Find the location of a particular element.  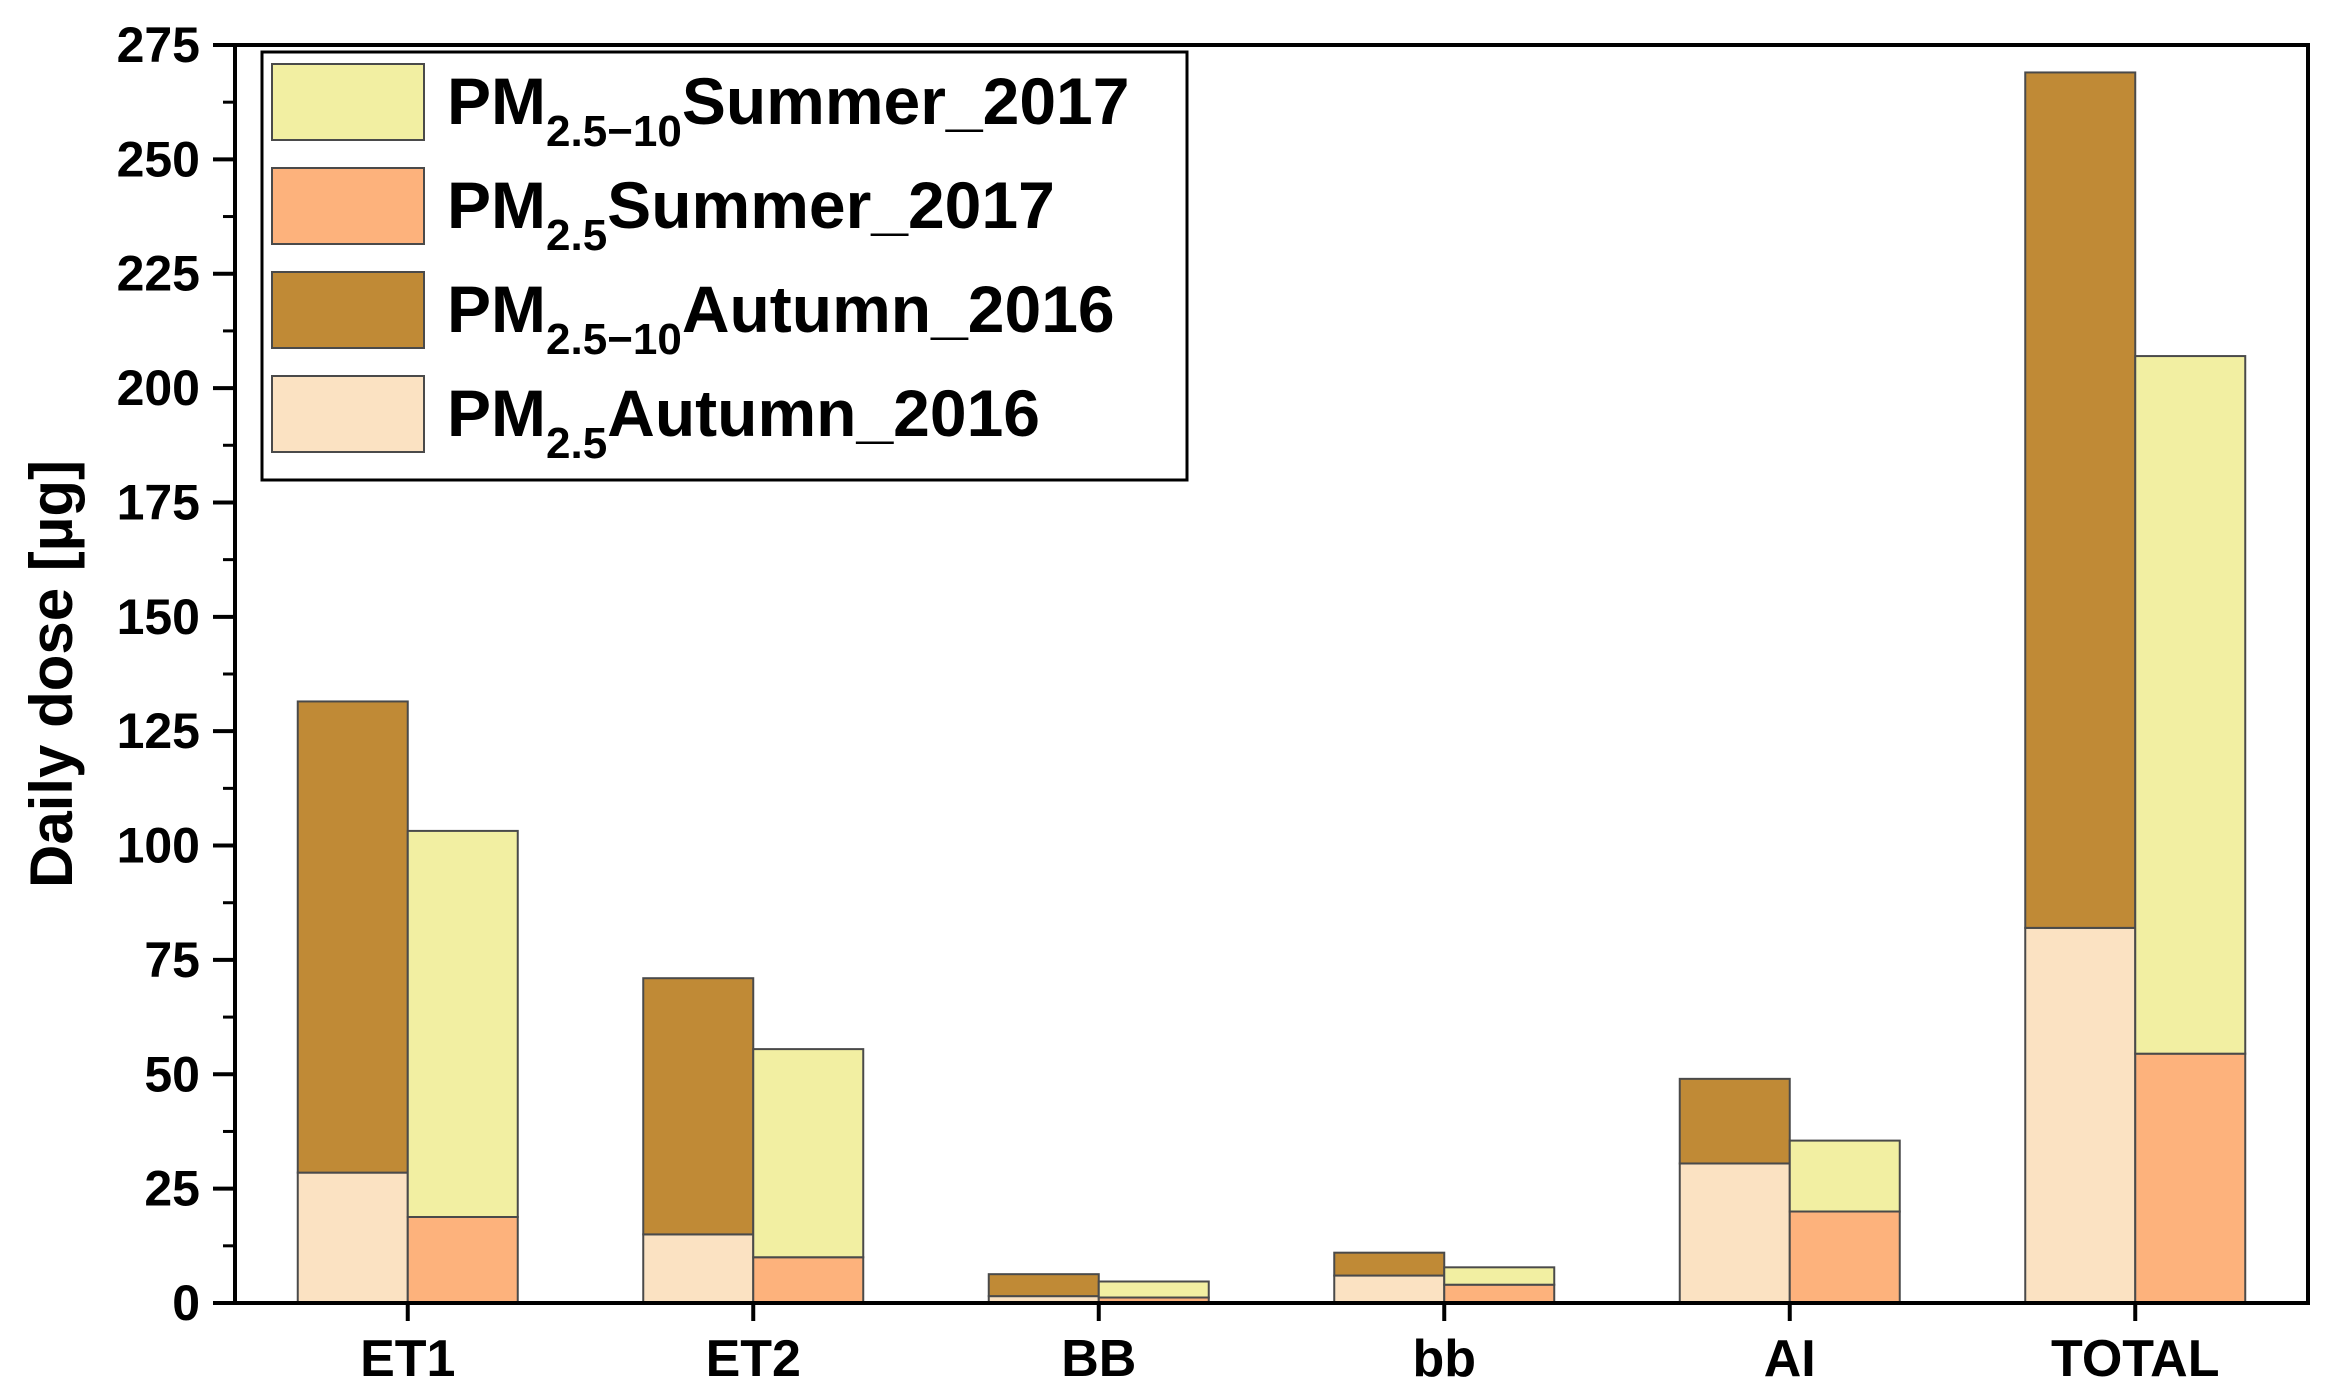

bar-et2-autumn-2016-seg1 is located at coordinates (698, 1106).